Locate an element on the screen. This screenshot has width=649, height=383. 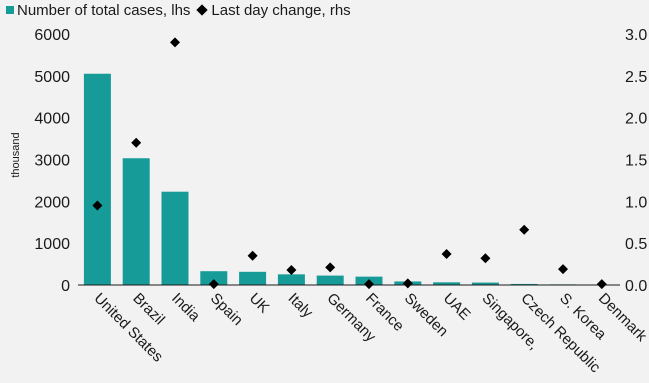
y-right-tick-label: 1.0 is located at coordinates (636, 202).